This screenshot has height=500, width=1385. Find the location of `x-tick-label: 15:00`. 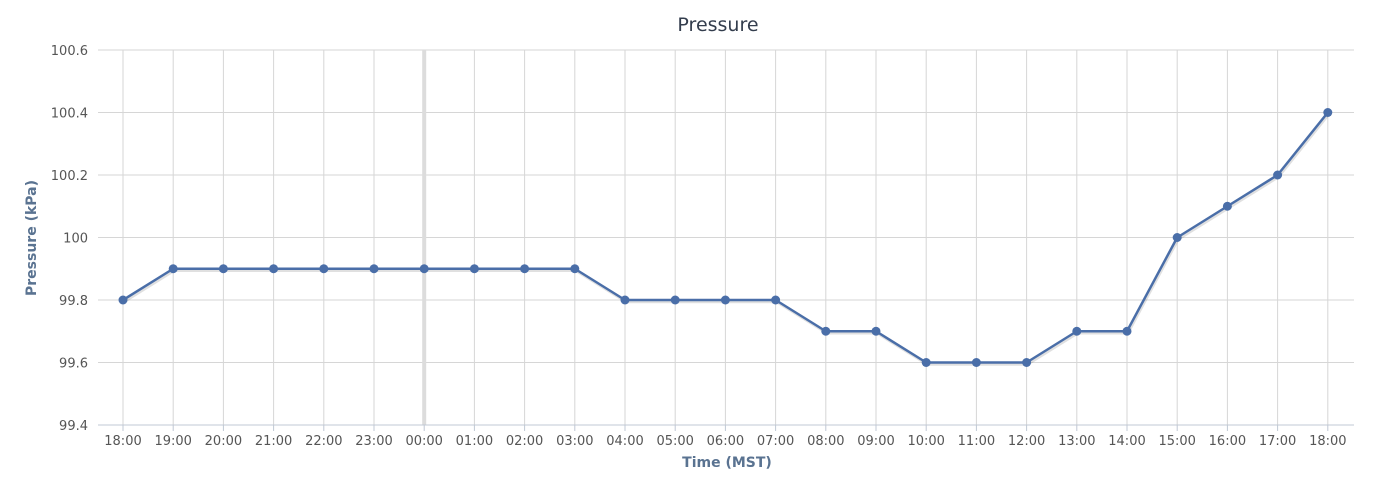

x-tick-label: 15:00 is located at coordinates (1176, 441).